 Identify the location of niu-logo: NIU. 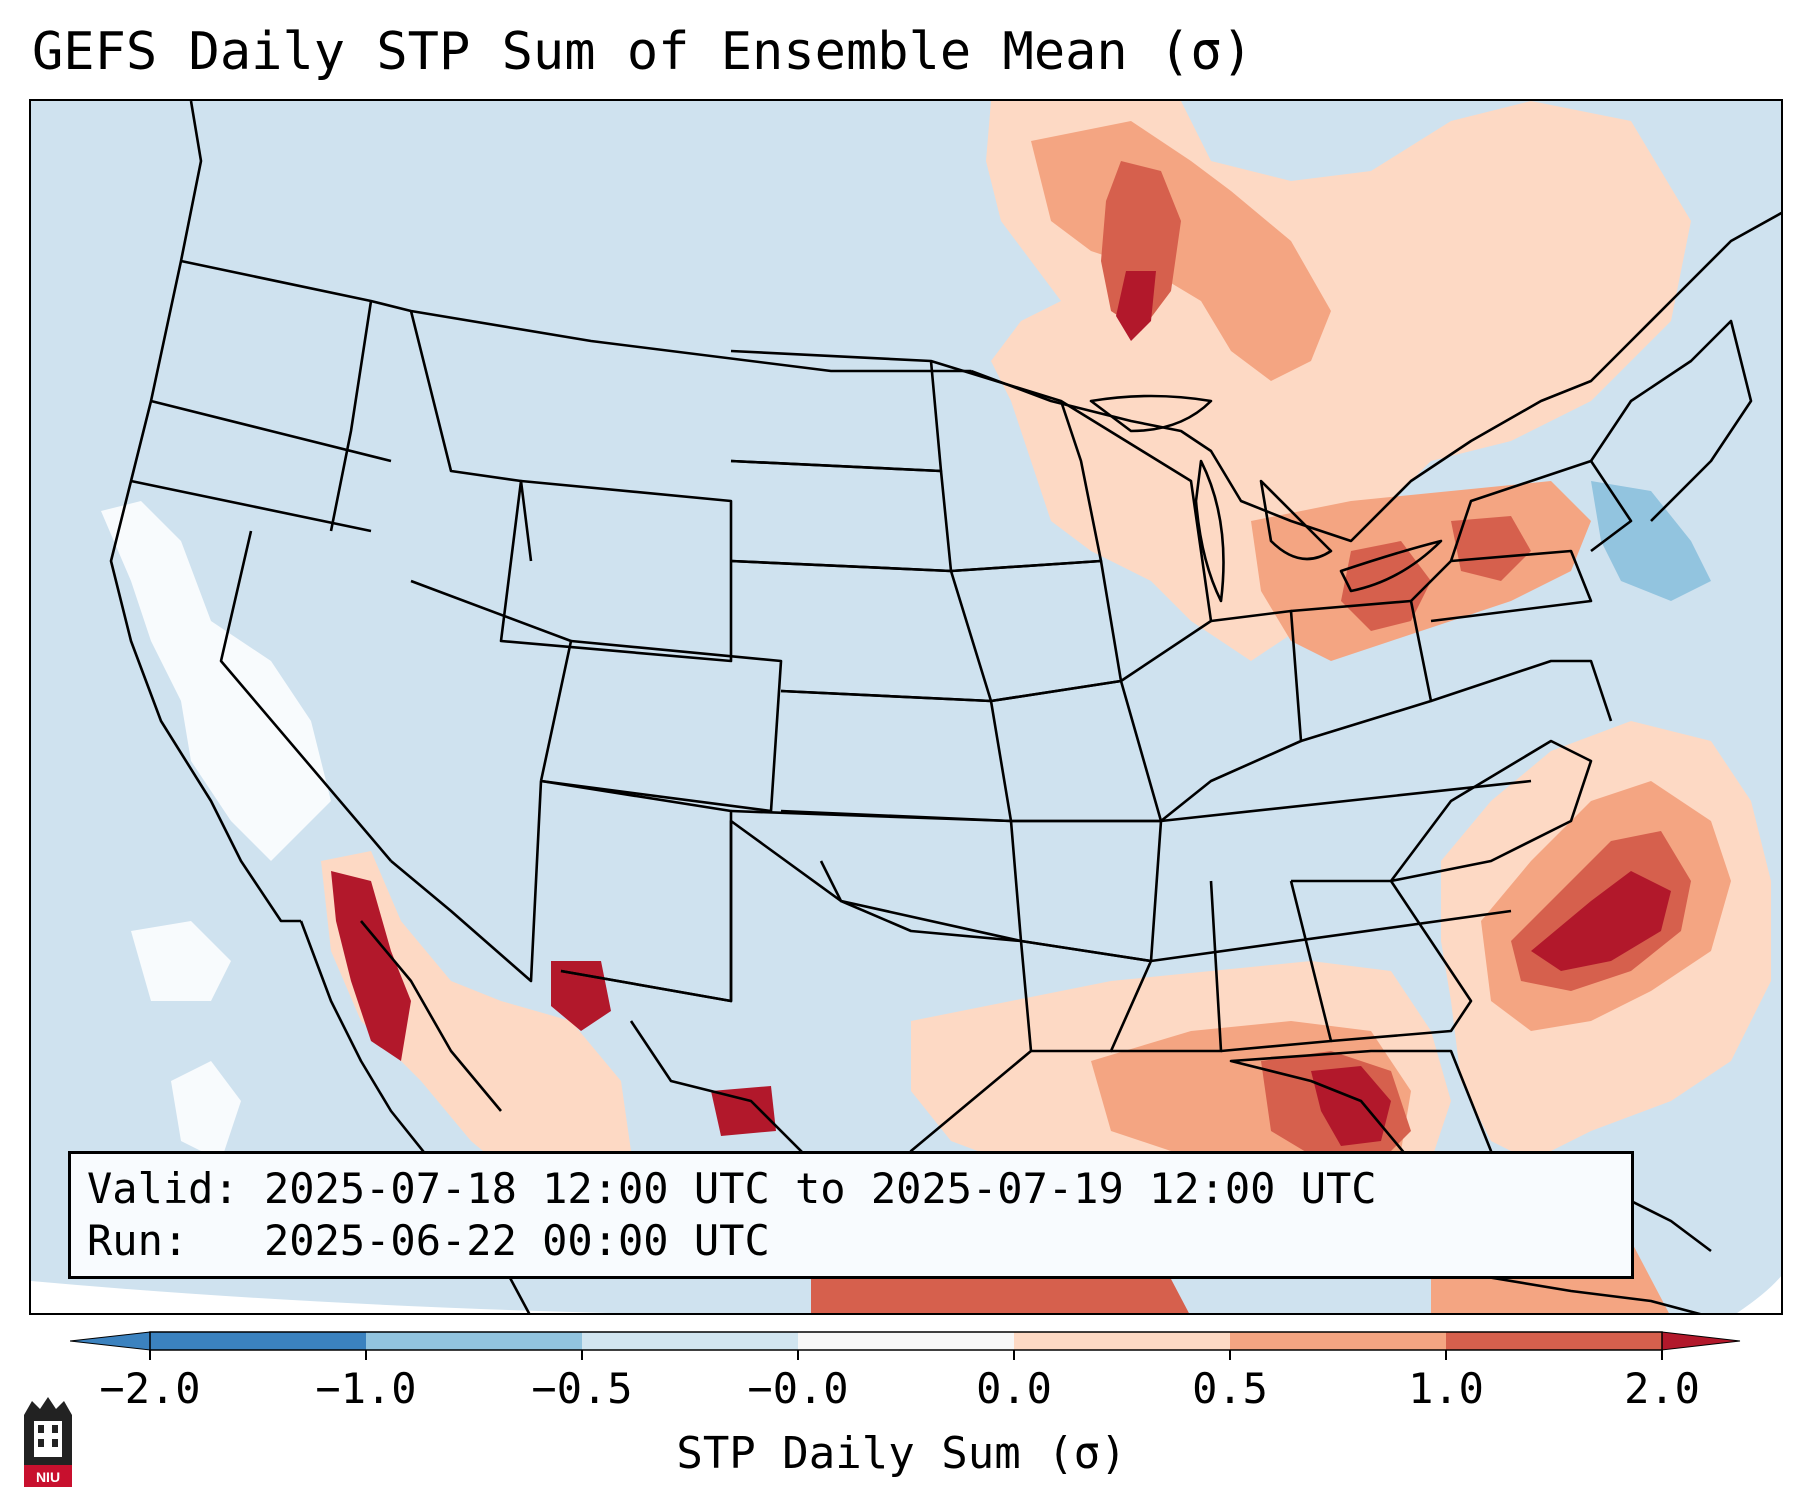
(48, 1442).